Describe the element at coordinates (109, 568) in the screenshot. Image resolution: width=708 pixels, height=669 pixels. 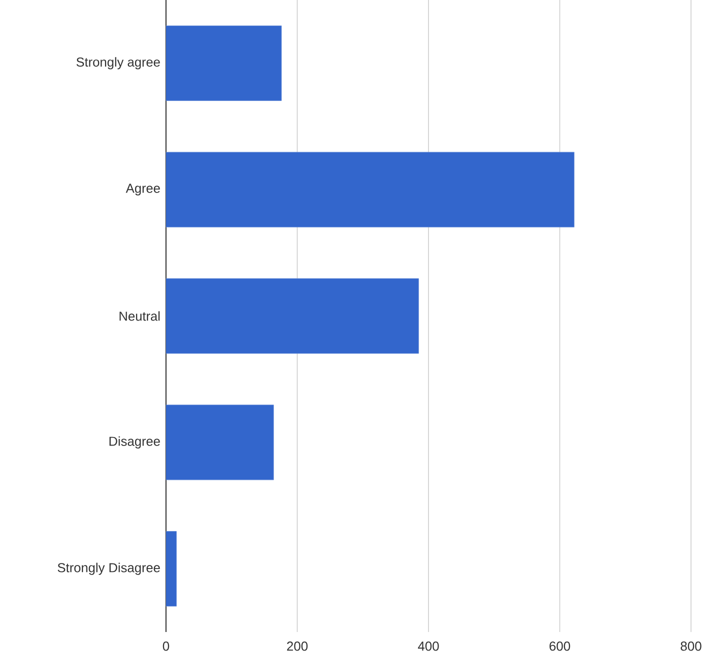
I see `y-tick-label: Strongly Disagree` at that location.